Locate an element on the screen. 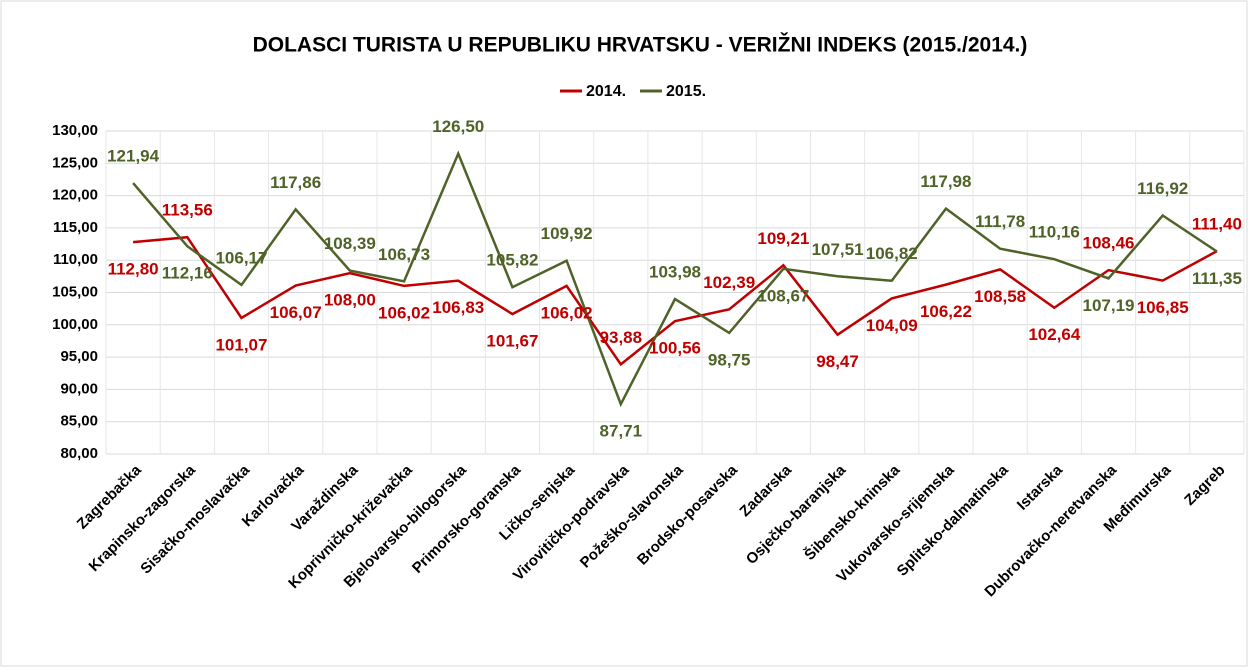 The height and width of the screenshot is (672, 1248). data-label: 112,16 is located at coordinates (187, 273).